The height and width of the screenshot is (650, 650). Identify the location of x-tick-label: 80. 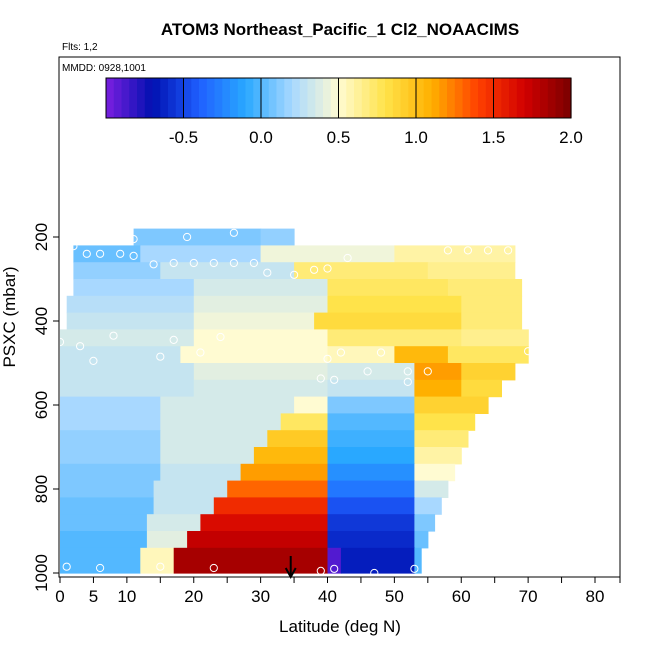
(595, 596).